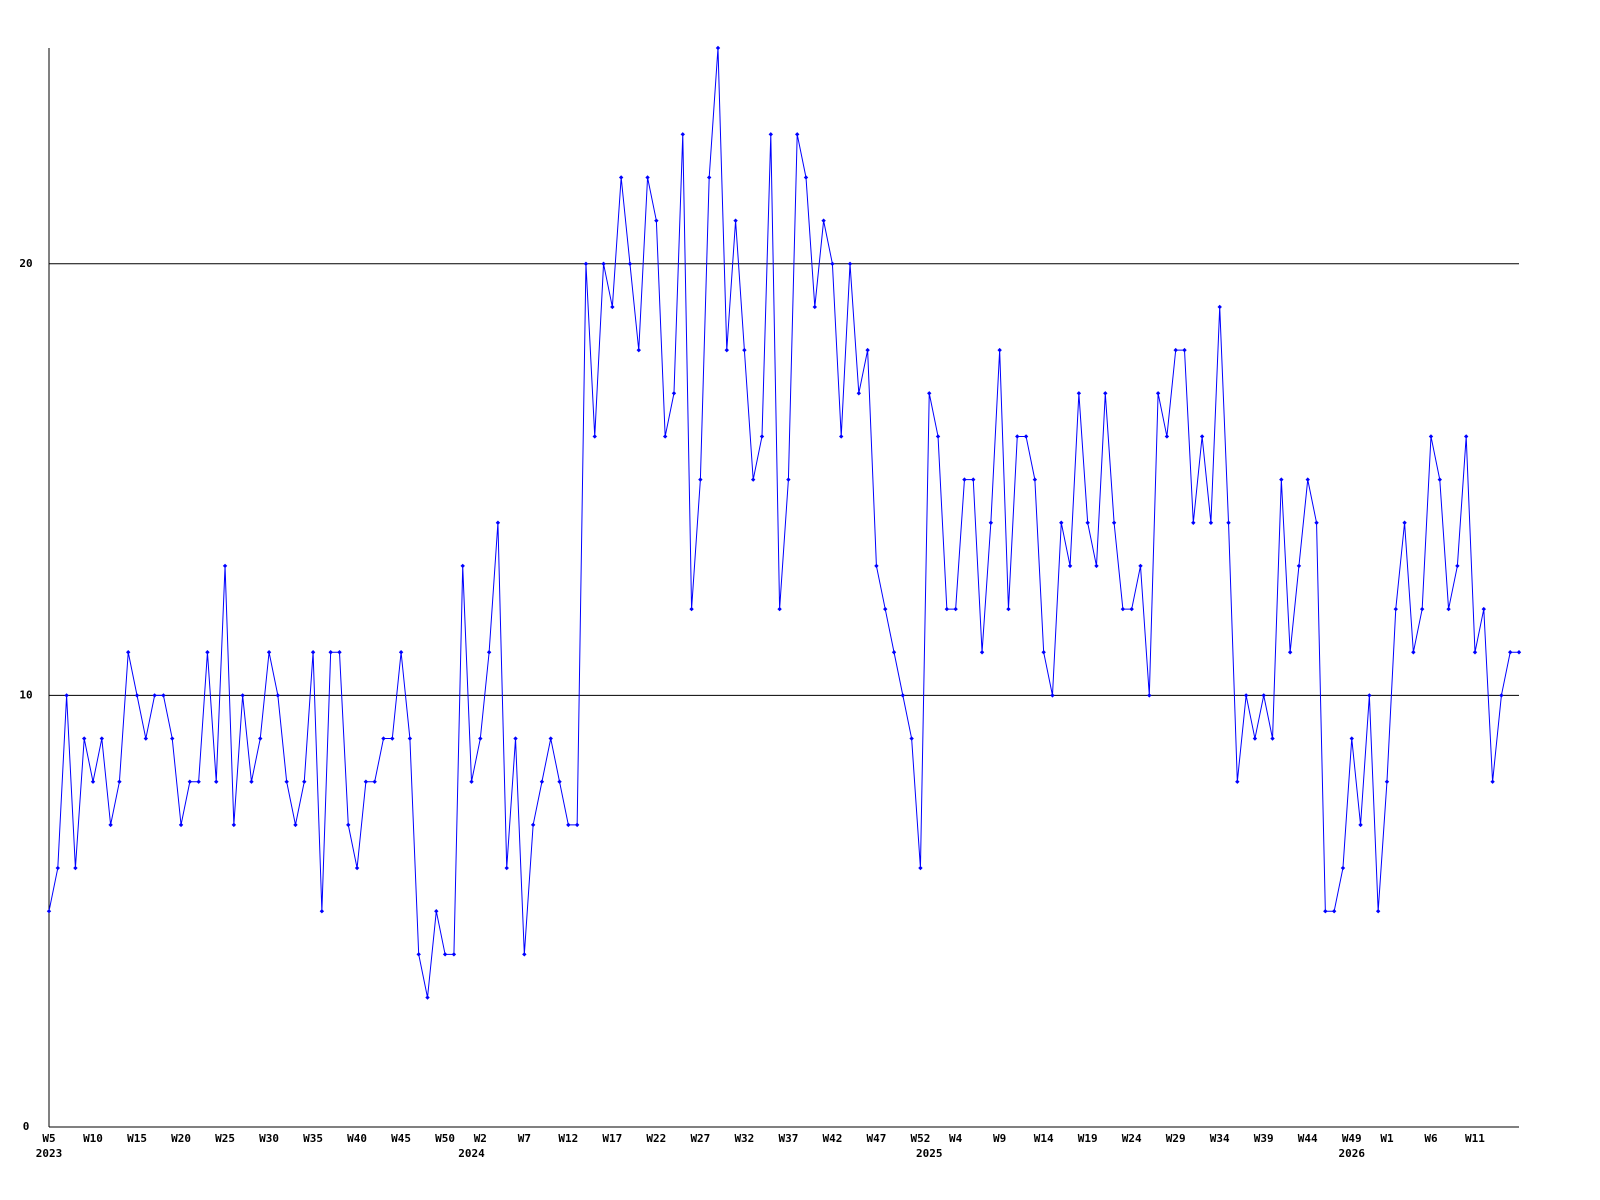 The height and width of the screenshot is (1200, 1600). I want to click on x-tick-label: W12, so click(568, 1138).